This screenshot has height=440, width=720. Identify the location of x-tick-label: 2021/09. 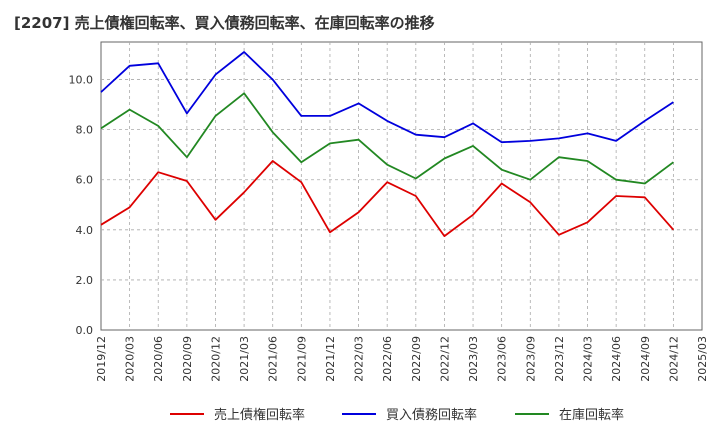
(301, 359).